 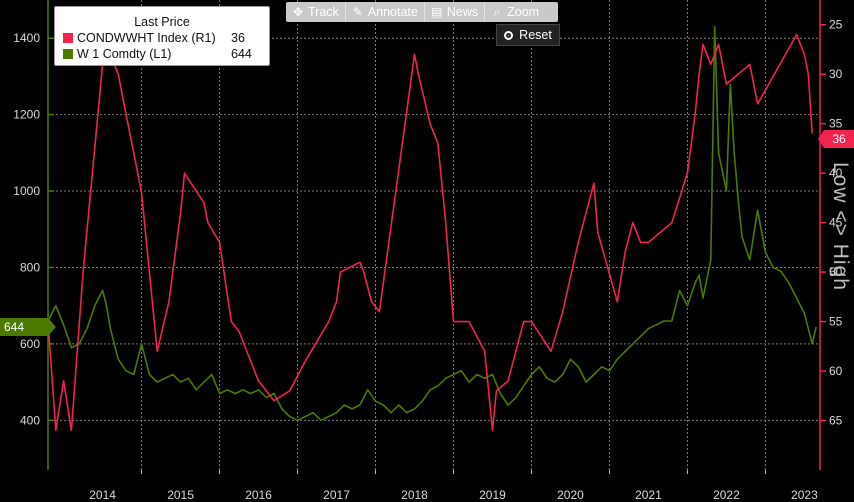 I want to click on reset-icon, so click(x=509, y=35).